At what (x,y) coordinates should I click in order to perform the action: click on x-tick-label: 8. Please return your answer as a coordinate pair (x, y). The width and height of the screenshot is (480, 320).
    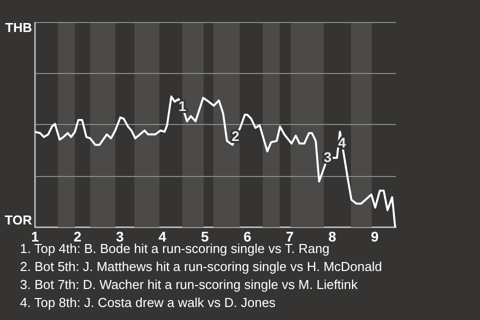
    Looking at the image, I should click on (332, 236).